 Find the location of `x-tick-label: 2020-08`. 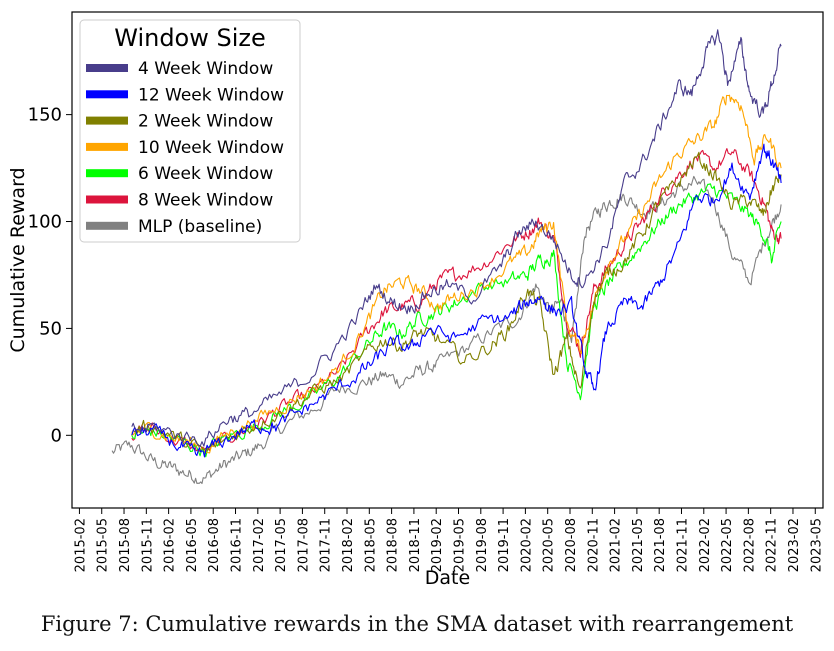

x-tick-label: 2020-08 is located at coordinates (571, 545).